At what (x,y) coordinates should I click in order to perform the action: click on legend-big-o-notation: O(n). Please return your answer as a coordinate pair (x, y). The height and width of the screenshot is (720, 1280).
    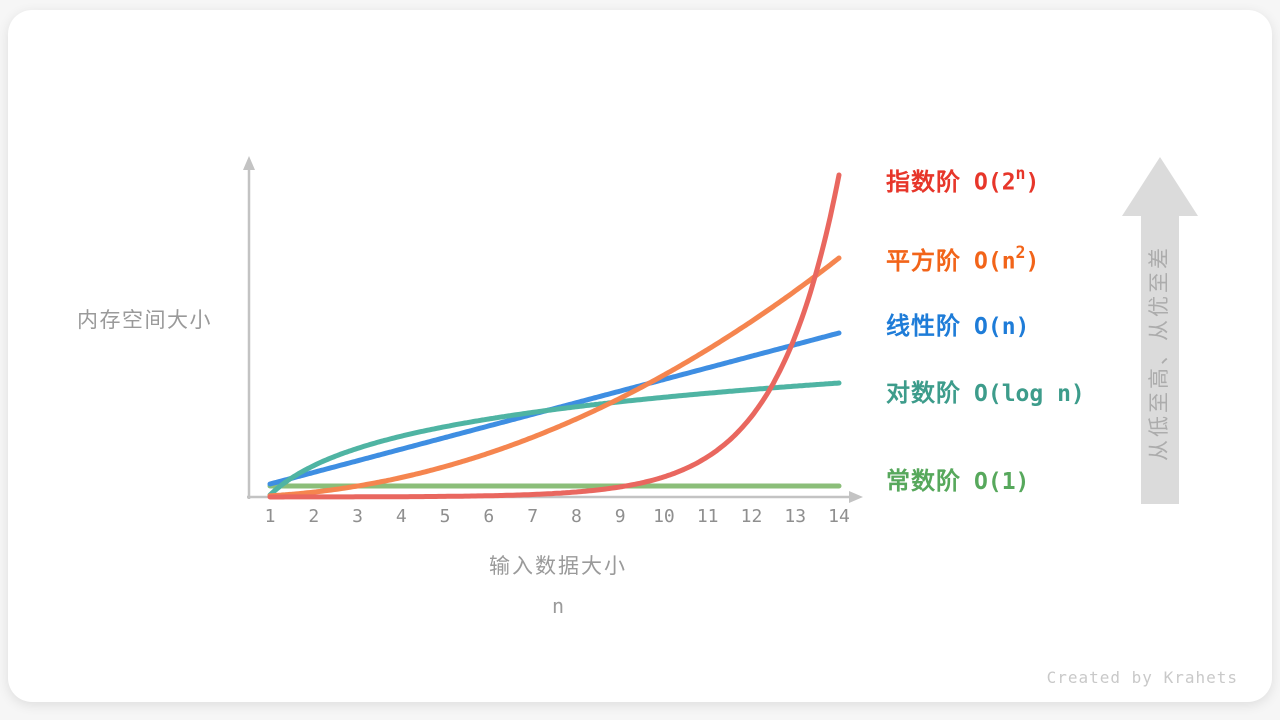
    Looking at the image, I should click on (1002, 327).